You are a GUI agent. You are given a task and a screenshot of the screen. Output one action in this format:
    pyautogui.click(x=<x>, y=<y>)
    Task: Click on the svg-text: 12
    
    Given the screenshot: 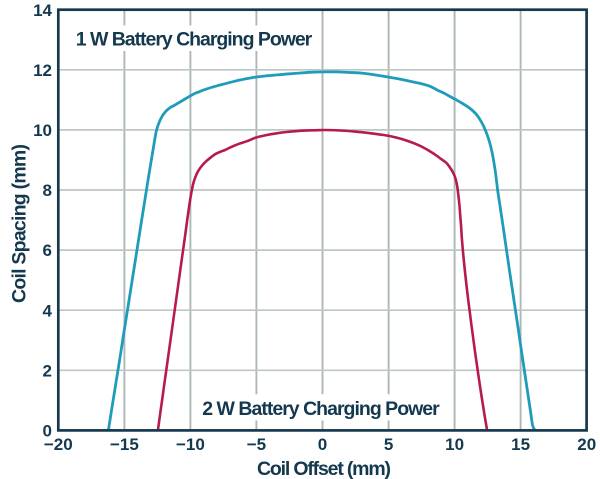 What is the action you would take?
    pyautogui.click(x=42, y=70)
    